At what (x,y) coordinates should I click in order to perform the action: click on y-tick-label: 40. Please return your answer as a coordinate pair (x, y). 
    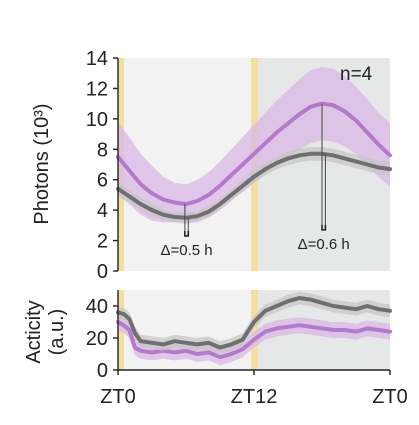
    Looking at the image, I should click on (97, 307).